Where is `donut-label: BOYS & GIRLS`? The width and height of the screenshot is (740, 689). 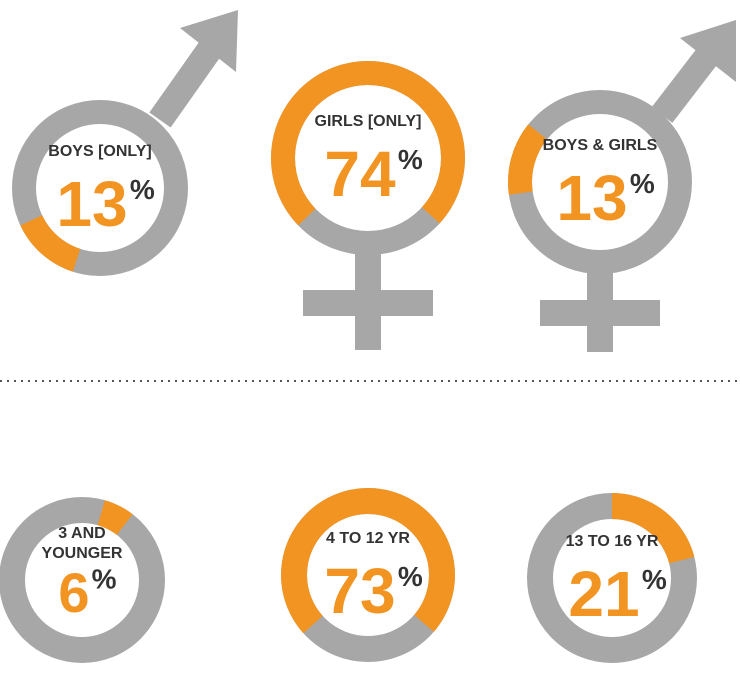
donut-label: BOYS & GIRLS is located at coordinates (600, 145).